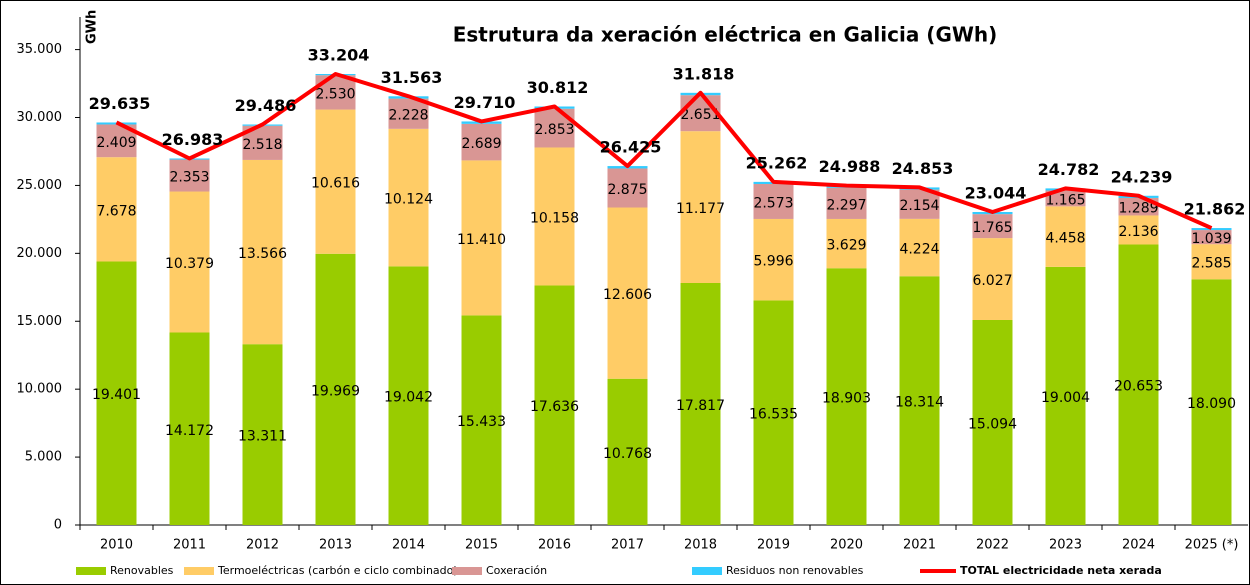  Describe the element at coordinates (919, 545) in the screenshot. I see `x-tick-label: 2021` at that location.